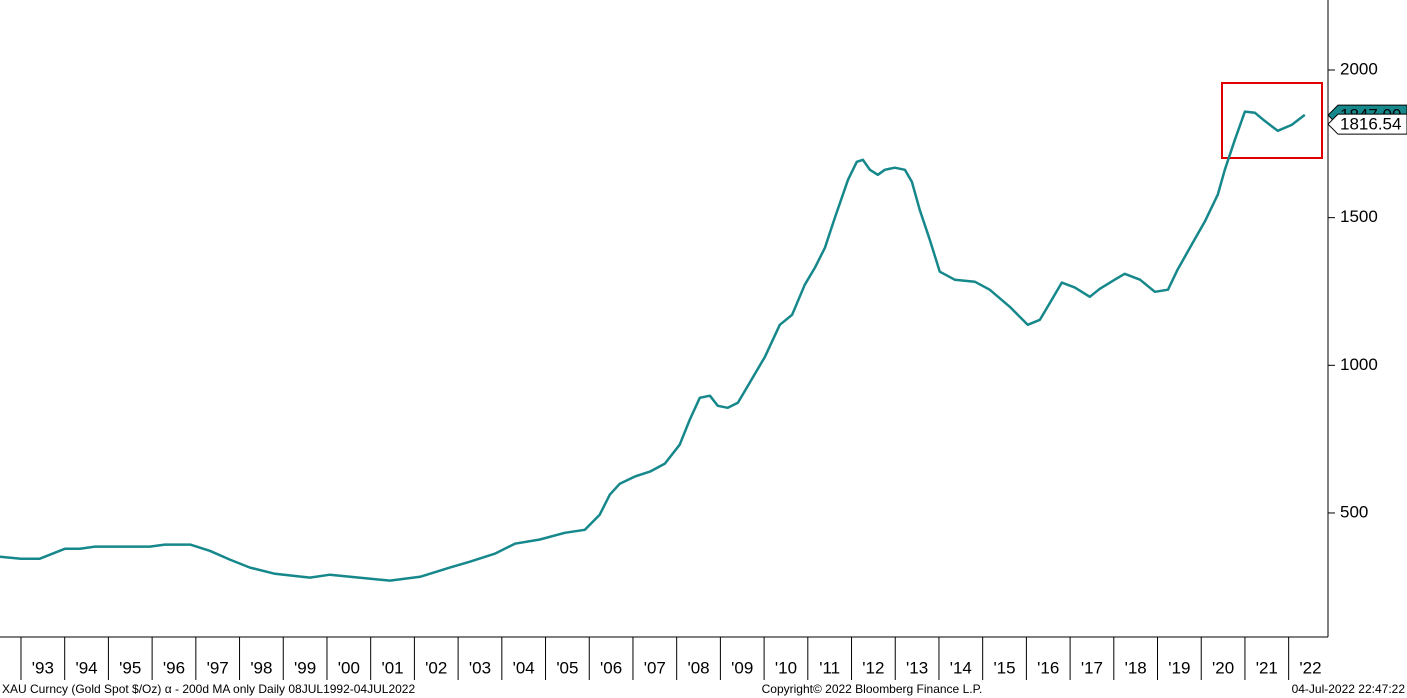 The width and height of the screenshot is (1407, 698). What do you see at coordinates (829, 667) in the screenshot?
I see `x-tick-label: '11` at bounding box center [829, 667].